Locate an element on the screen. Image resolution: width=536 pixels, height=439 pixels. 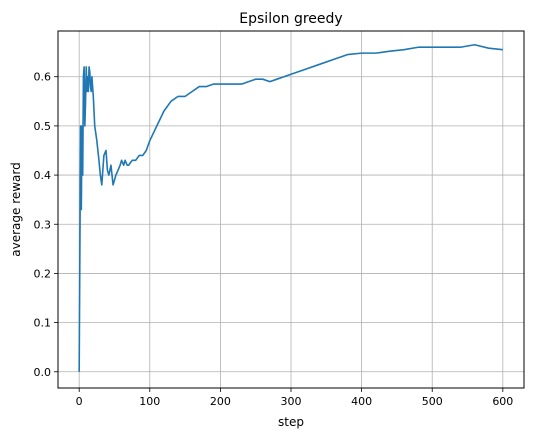
chart-title: Epsilon greedy is located at coordinates (290, 19).